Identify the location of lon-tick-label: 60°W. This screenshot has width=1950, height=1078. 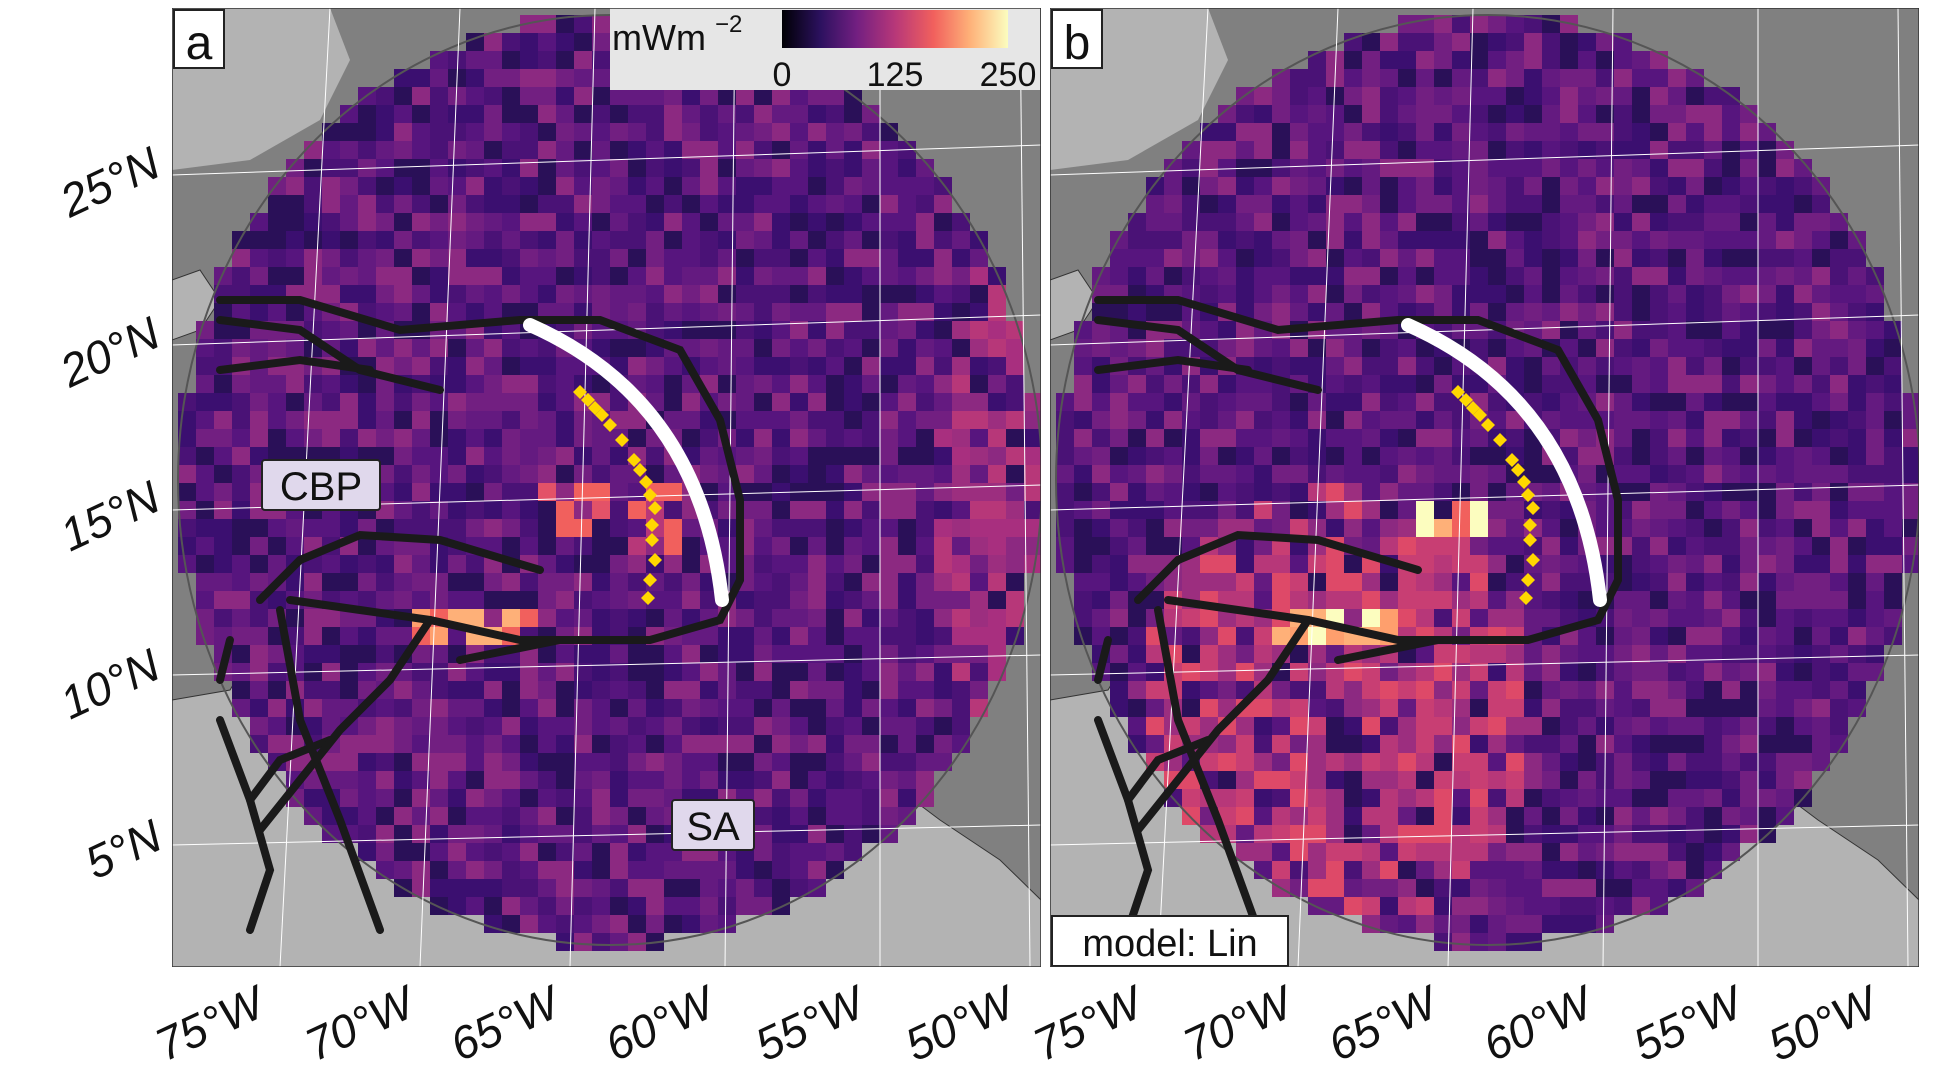
(1539, 1022).